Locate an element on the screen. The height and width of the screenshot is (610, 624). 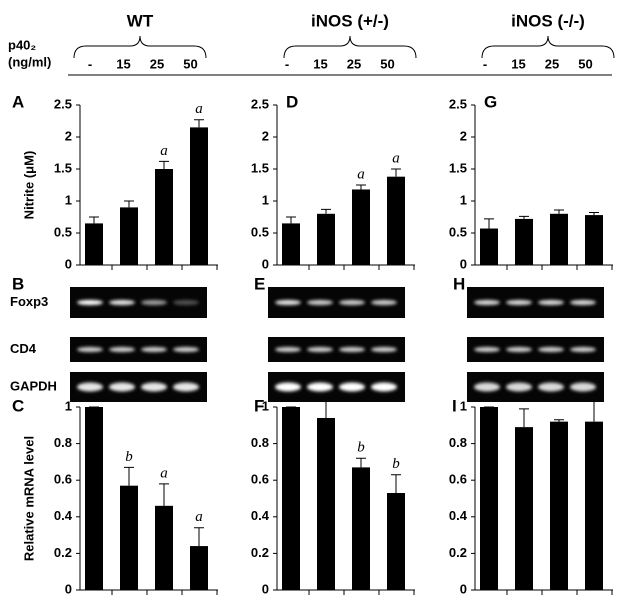
group-label: WT is located at coordinates (140, 20).